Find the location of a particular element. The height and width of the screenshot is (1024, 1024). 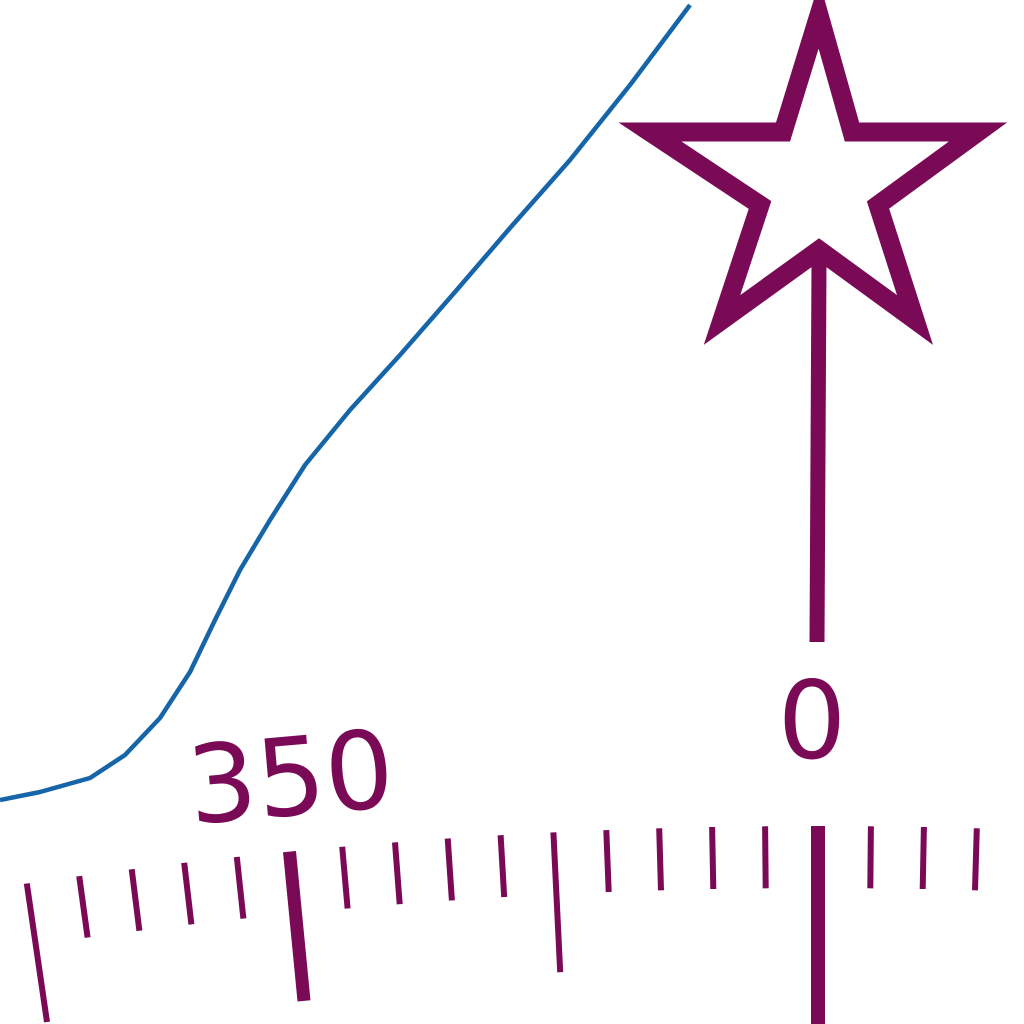

degree-label-north: 0 is located at coordinates (812, 721).